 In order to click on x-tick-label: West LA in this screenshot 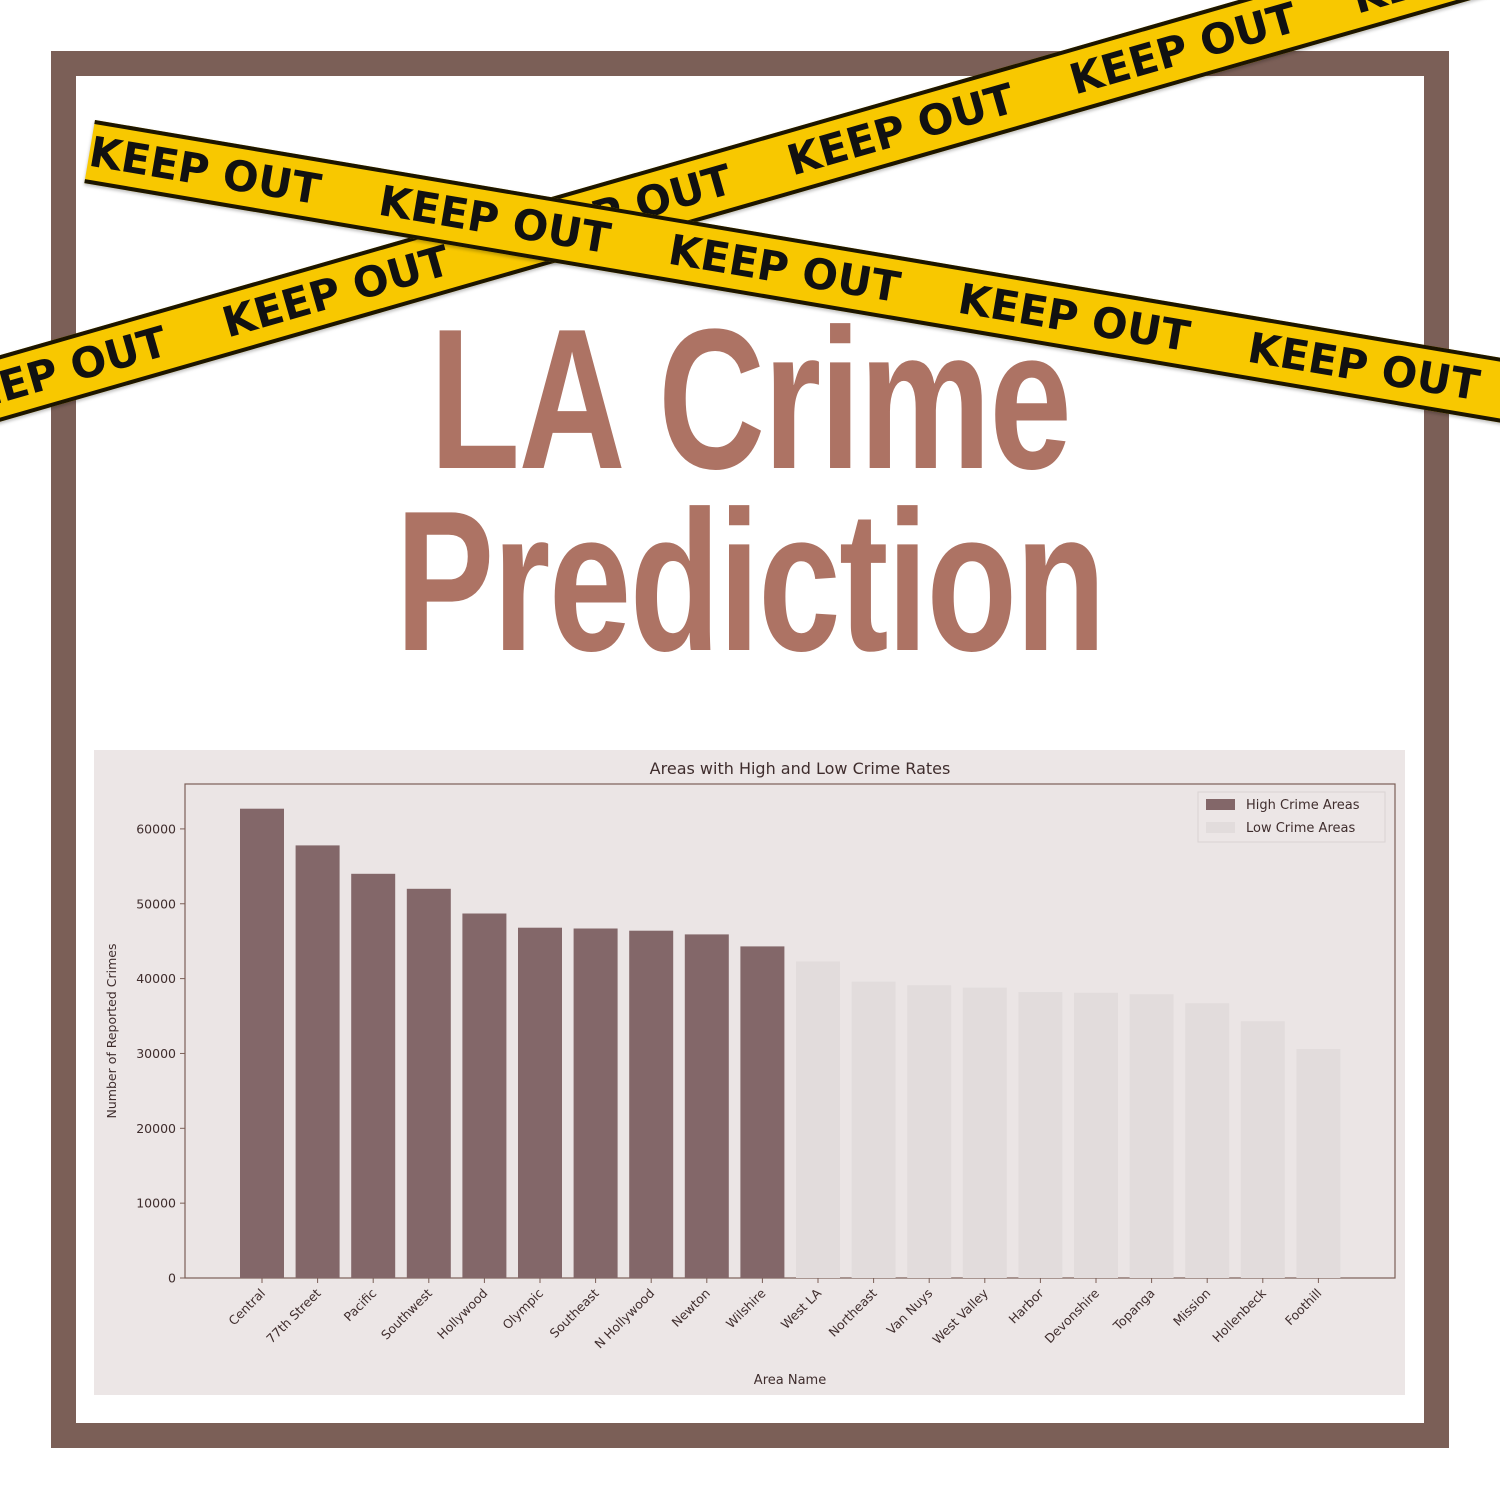, I will do `click(801, 1308)`.